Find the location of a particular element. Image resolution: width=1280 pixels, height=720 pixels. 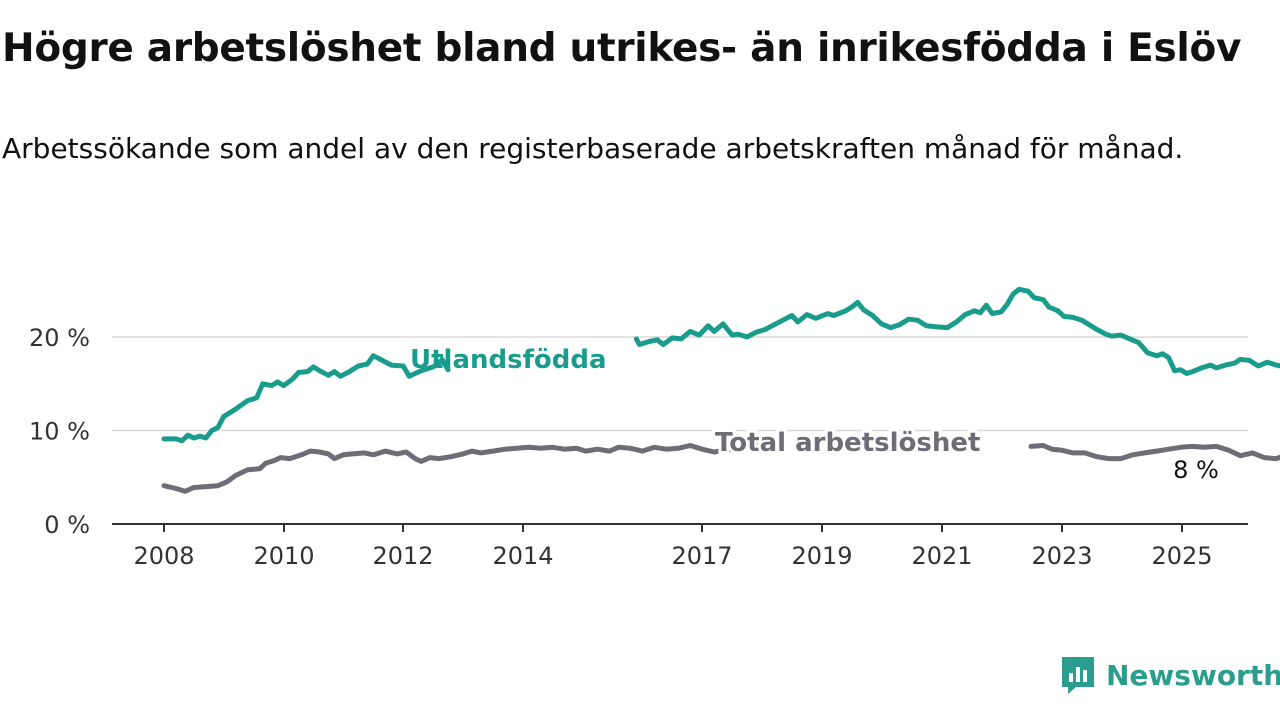

x-tick-label: 2025 is located at coordinates (1181, 556).